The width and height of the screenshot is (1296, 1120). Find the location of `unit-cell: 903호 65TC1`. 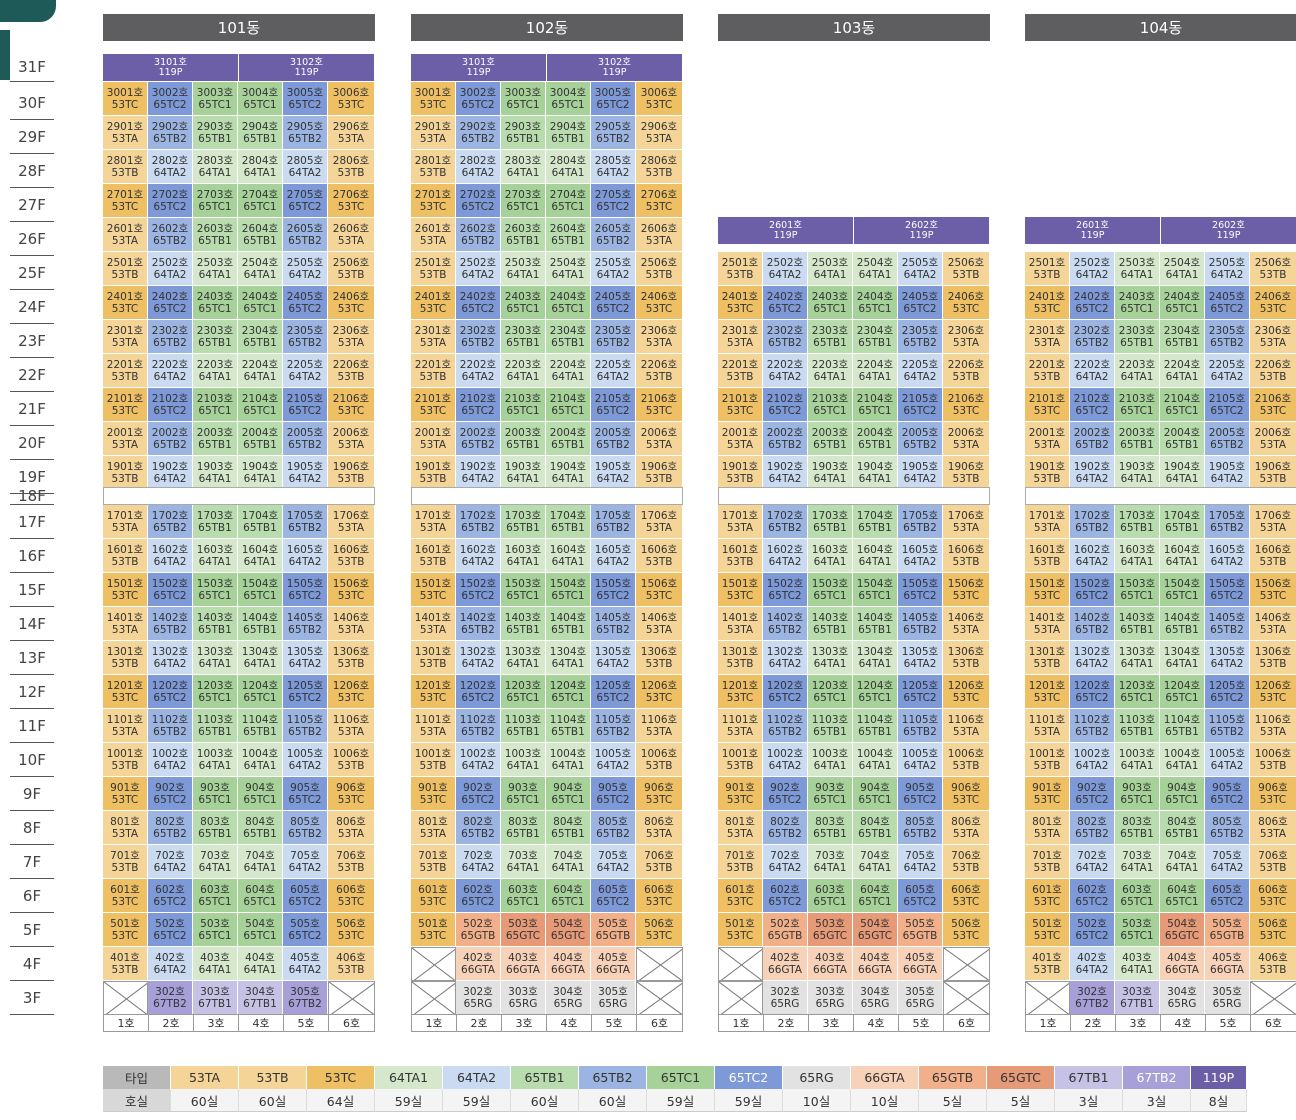

unit-cell: 903호 65TC1 is located at coordinates (830, 794).